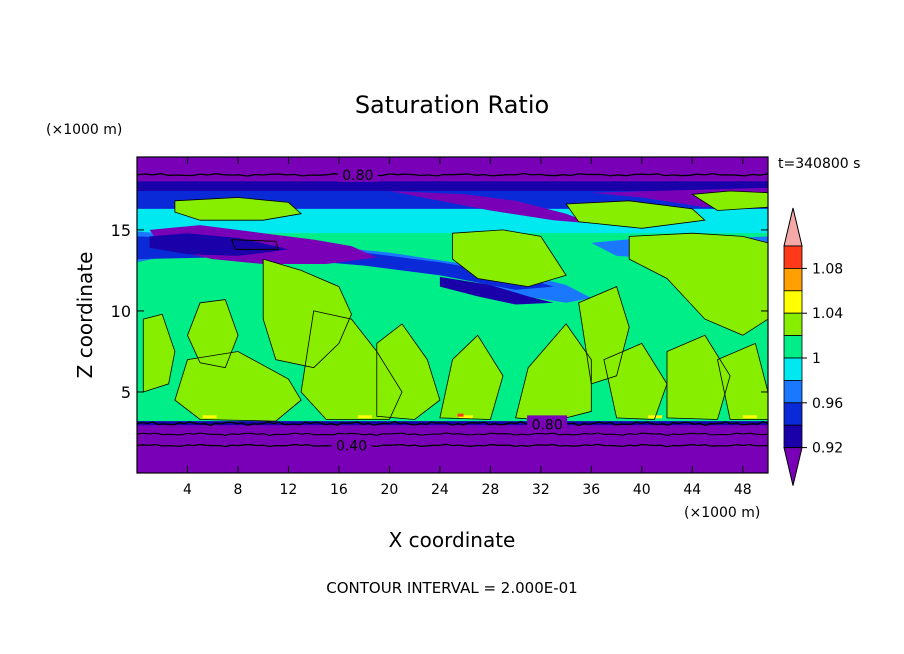 Image resolution: width=904 pixels, height=654 pixels. What do you see at coordinates (813, 346) in the screenshot?
I see `colorbar: 1.08 1.04 1 0.96 0.92` at bounding box center [813, 346].